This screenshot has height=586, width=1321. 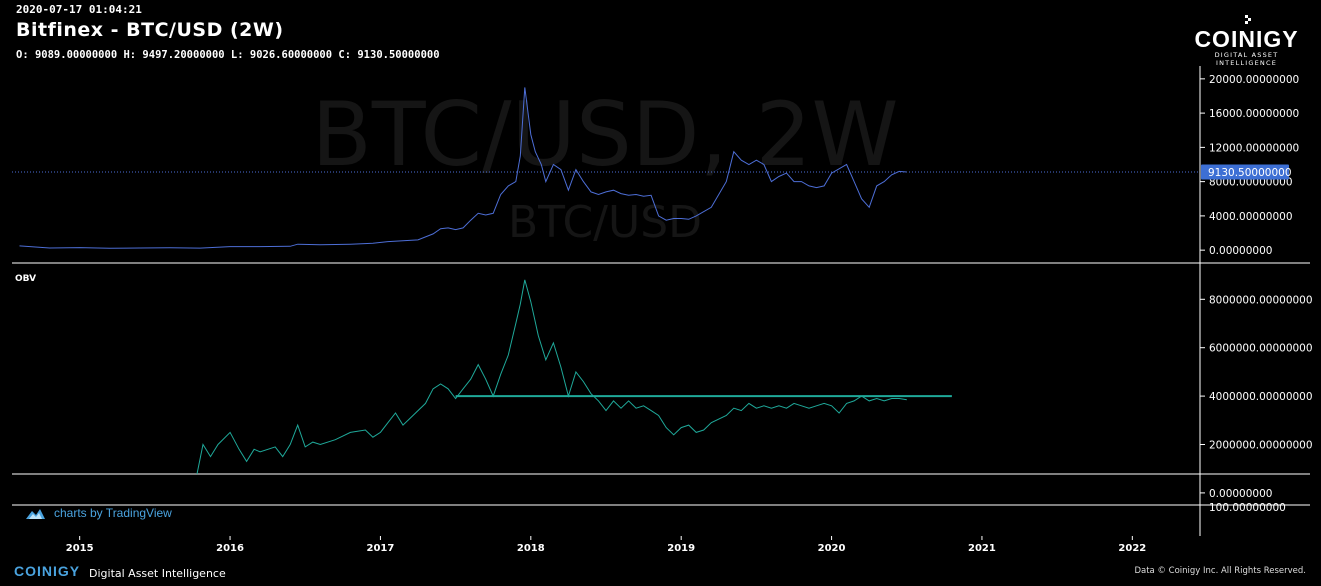 What do you see at coordinates (113, 513) in the screenshot?
I see `tradingview-text: charts by TradingView` at bounding box center [113, 513].